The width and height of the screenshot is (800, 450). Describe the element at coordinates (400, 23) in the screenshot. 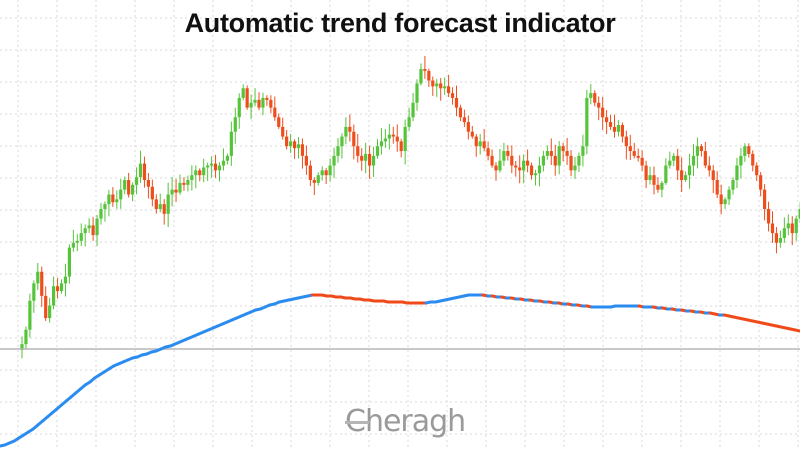

I see `chart-title: Automatic trend forecast indicator` at that location.